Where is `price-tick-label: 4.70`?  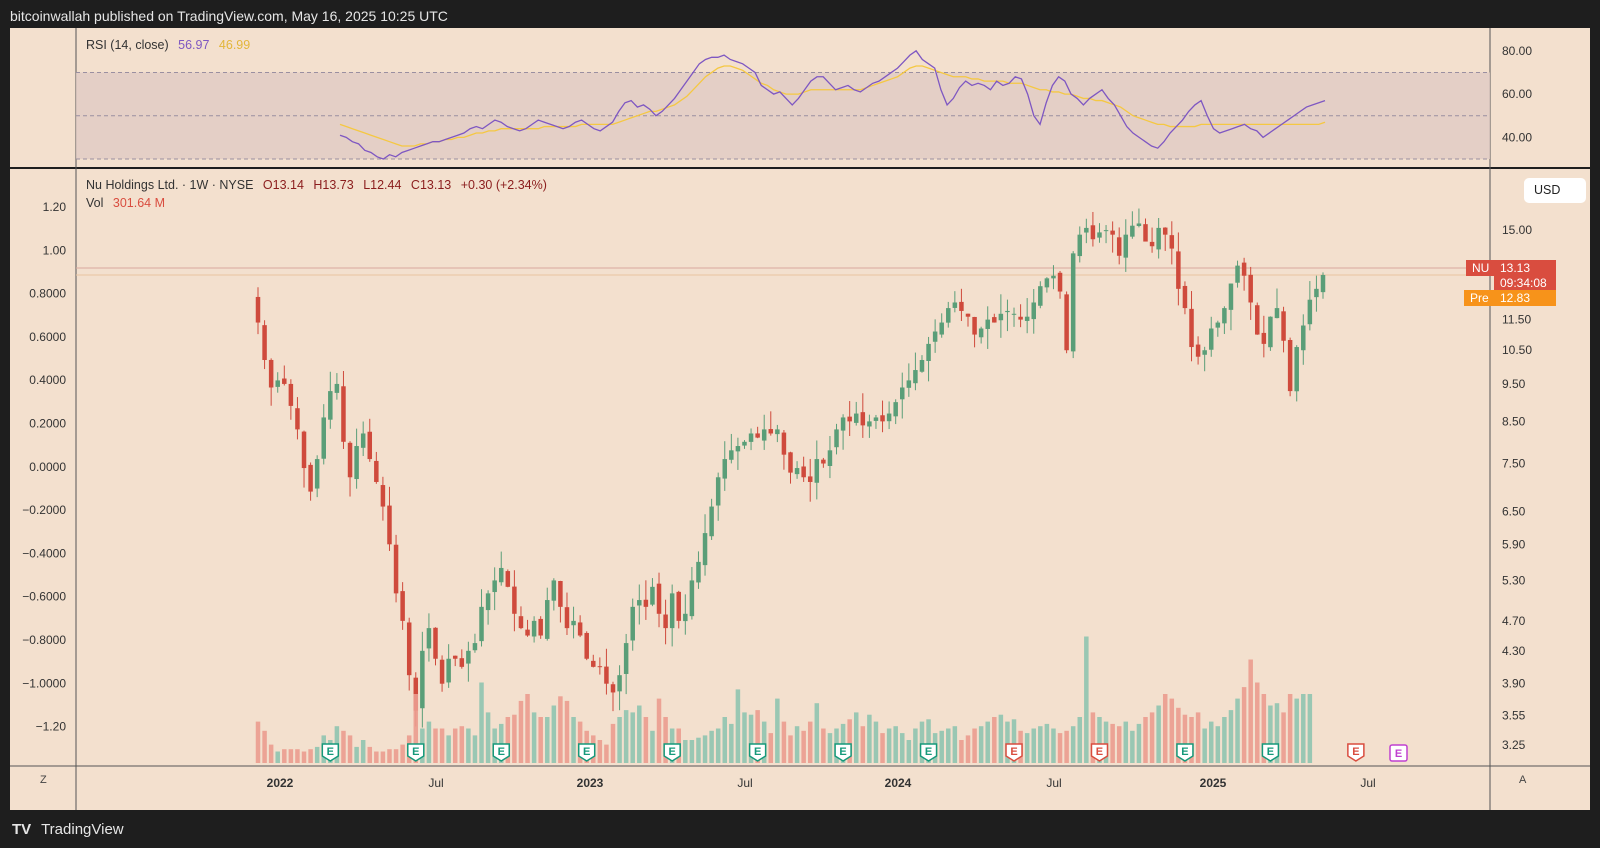 price-tick-label: 4.70 is located at coordinates (1514, 621).